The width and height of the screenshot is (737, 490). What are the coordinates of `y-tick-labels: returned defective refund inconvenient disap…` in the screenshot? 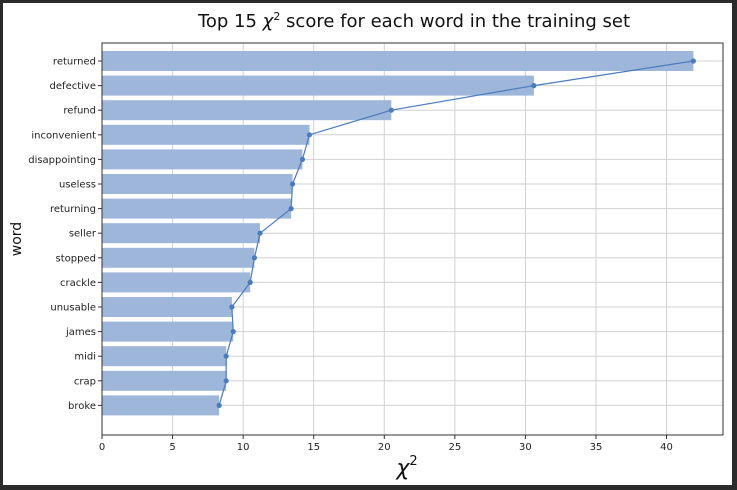 It's located at (65, 234).